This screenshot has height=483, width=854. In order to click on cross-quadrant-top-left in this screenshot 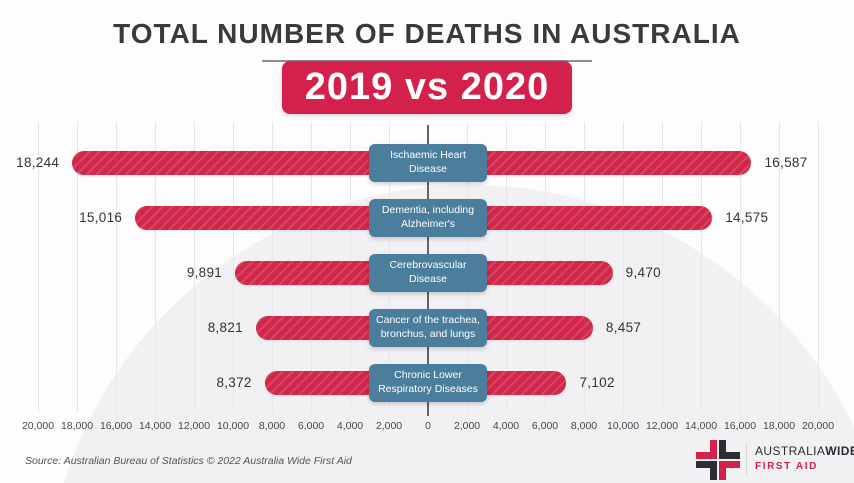, I will do `click(706, 449)`.